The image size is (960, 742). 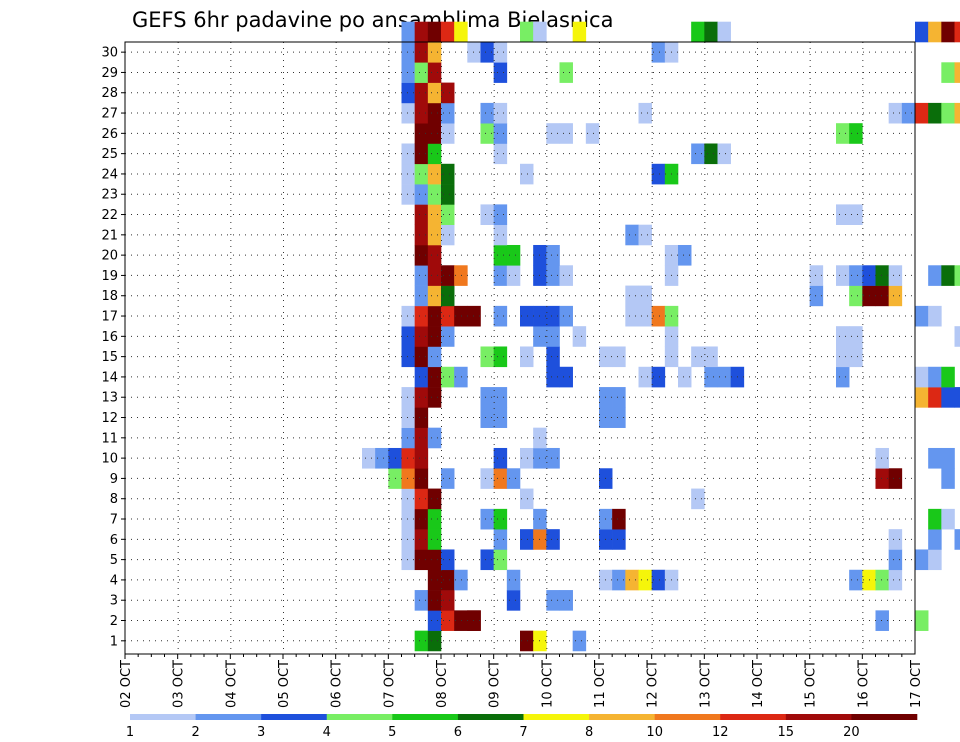 I want to click on colorbar-label: 7, so click(x=523, y=732).